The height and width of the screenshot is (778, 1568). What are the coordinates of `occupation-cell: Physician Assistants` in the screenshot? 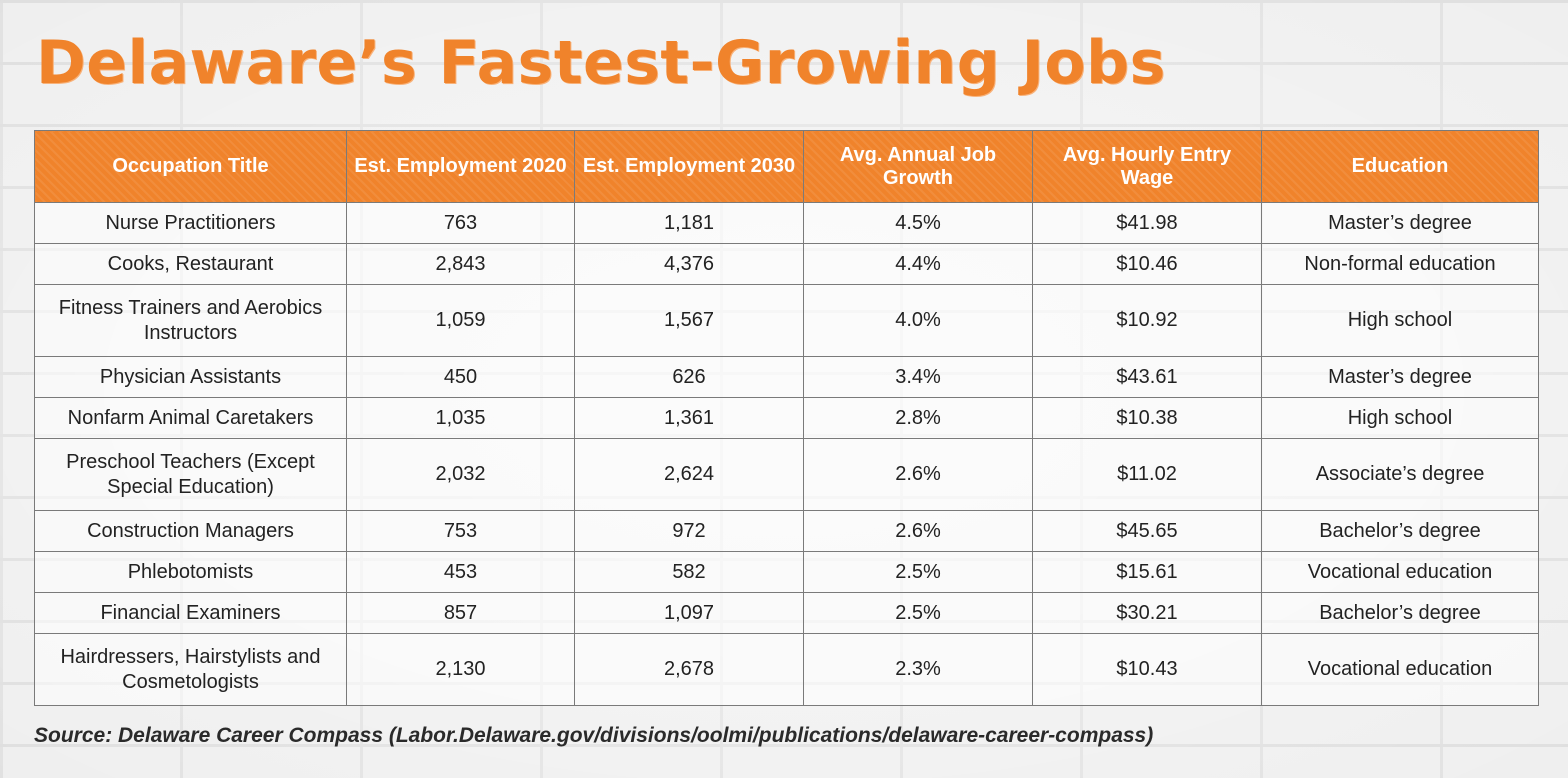 It's located at (190, 377).